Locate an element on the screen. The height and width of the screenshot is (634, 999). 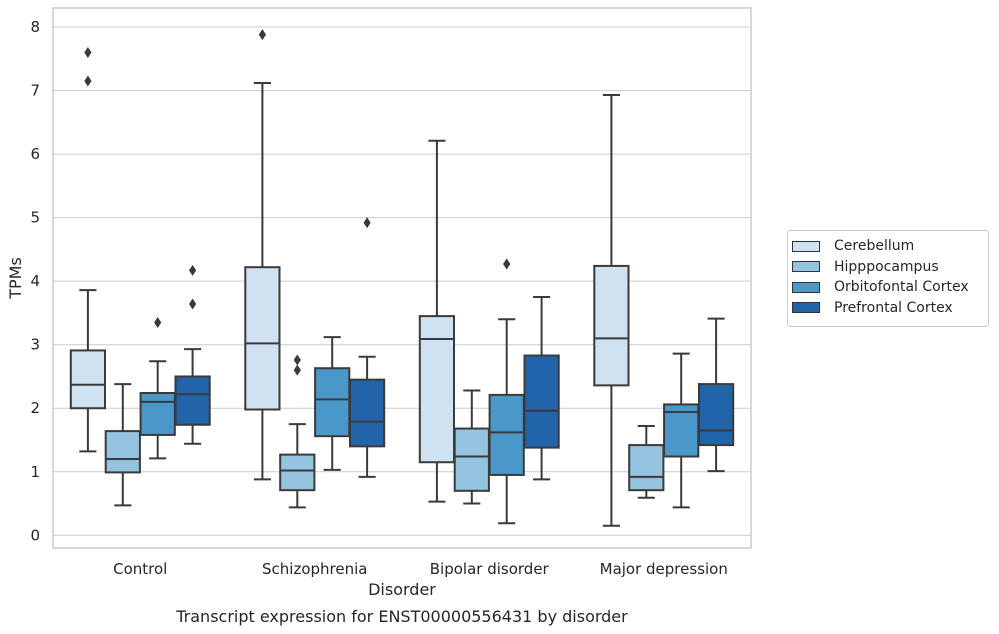
y-axis-label: TPMs is located at coordinates (15, 278).